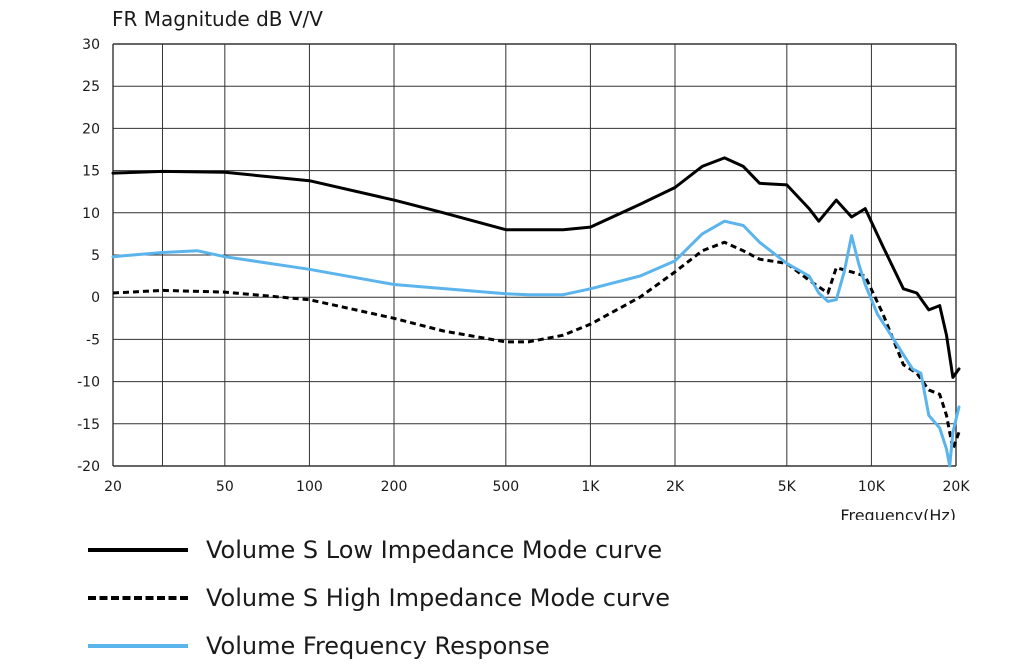 The image size is (1020, 670). I want to click on chart-title: FR Magnitude dB V/V, so click(217, 19).